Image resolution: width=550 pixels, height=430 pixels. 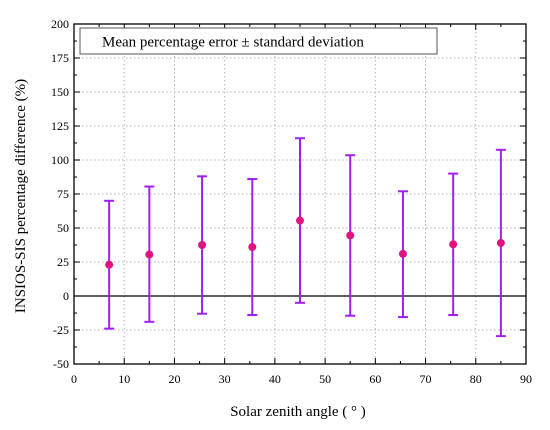 I want to click on y-tick-label: -25, so click(x=61, y=330).